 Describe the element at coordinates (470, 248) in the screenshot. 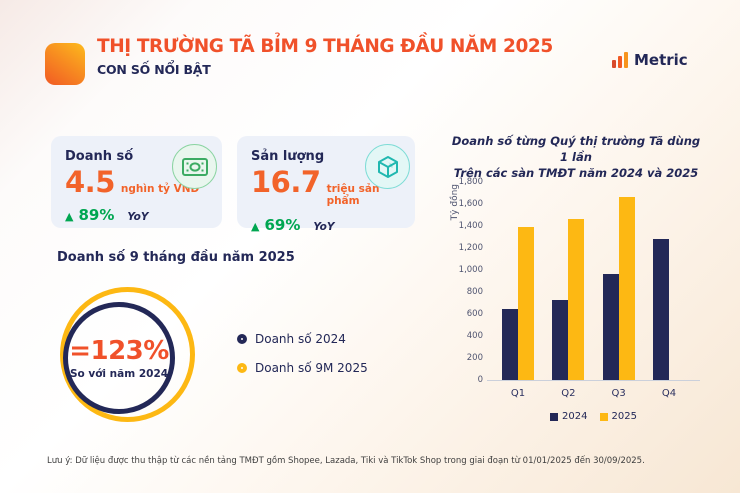

I see `y-tick-label: 1,200` at that location.